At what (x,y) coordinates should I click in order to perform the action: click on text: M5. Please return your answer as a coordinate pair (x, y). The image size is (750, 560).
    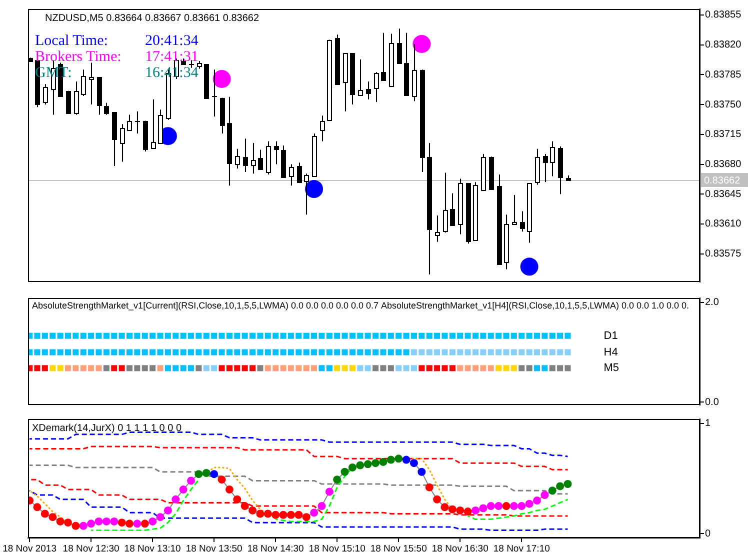
    Looking at the image, I should click on (612, 368).